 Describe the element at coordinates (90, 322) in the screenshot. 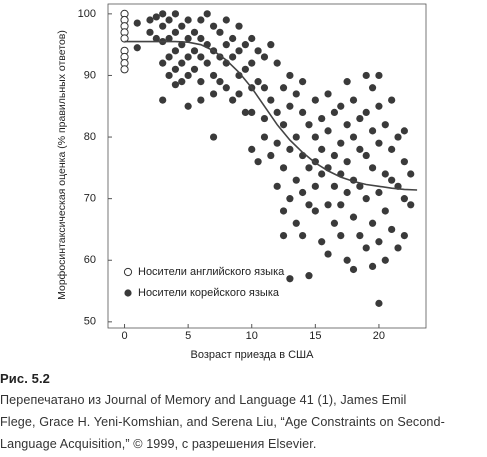

I see `y-tick-label: 50` at that location.